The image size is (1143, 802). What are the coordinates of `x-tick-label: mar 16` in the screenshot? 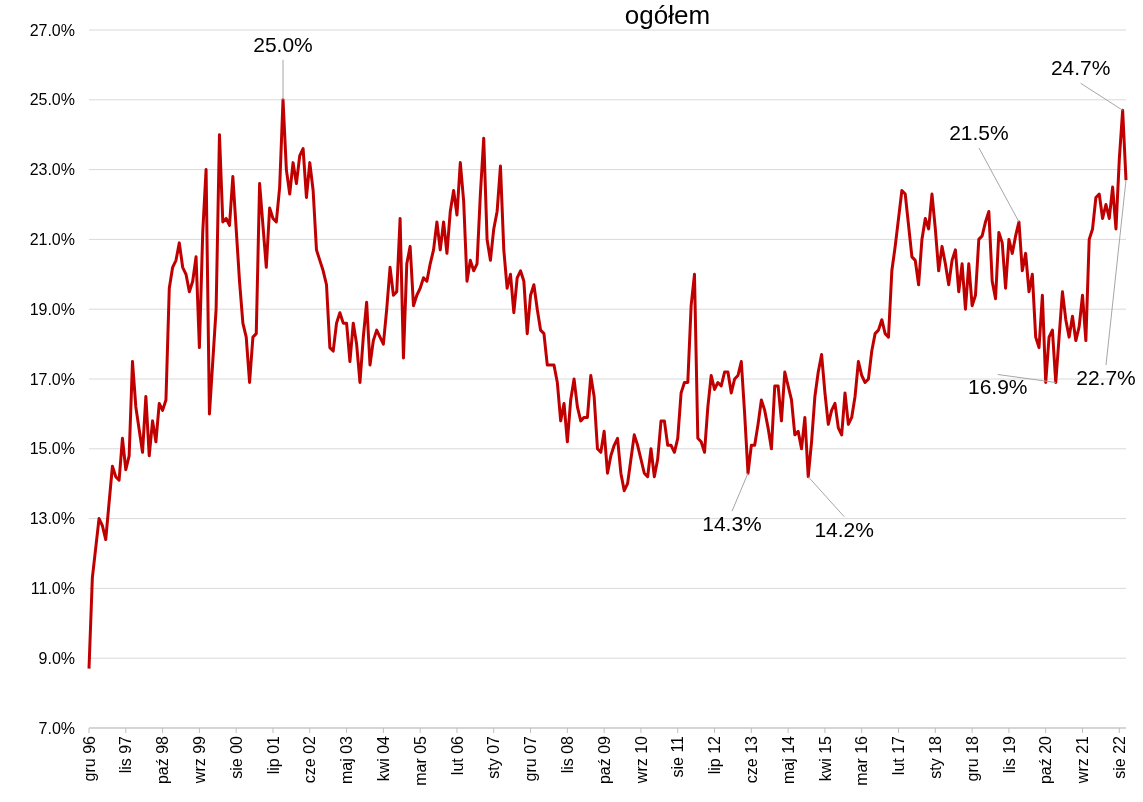 It's located at (862, 760).